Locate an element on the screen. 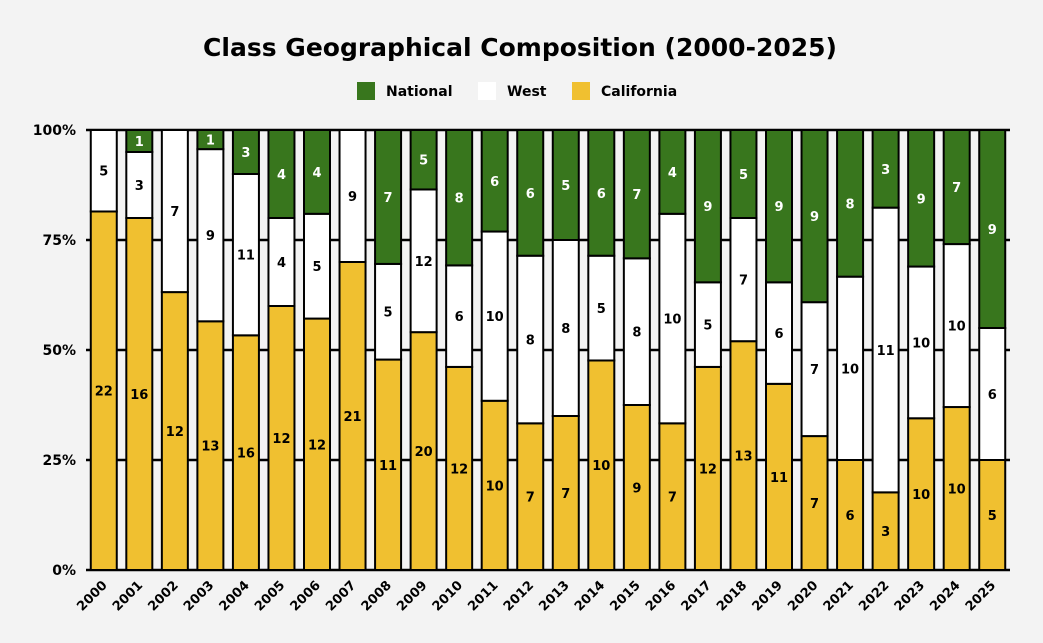 The image size is (1043, 643). bar-national-2006 is located at coordinates (317, 172).